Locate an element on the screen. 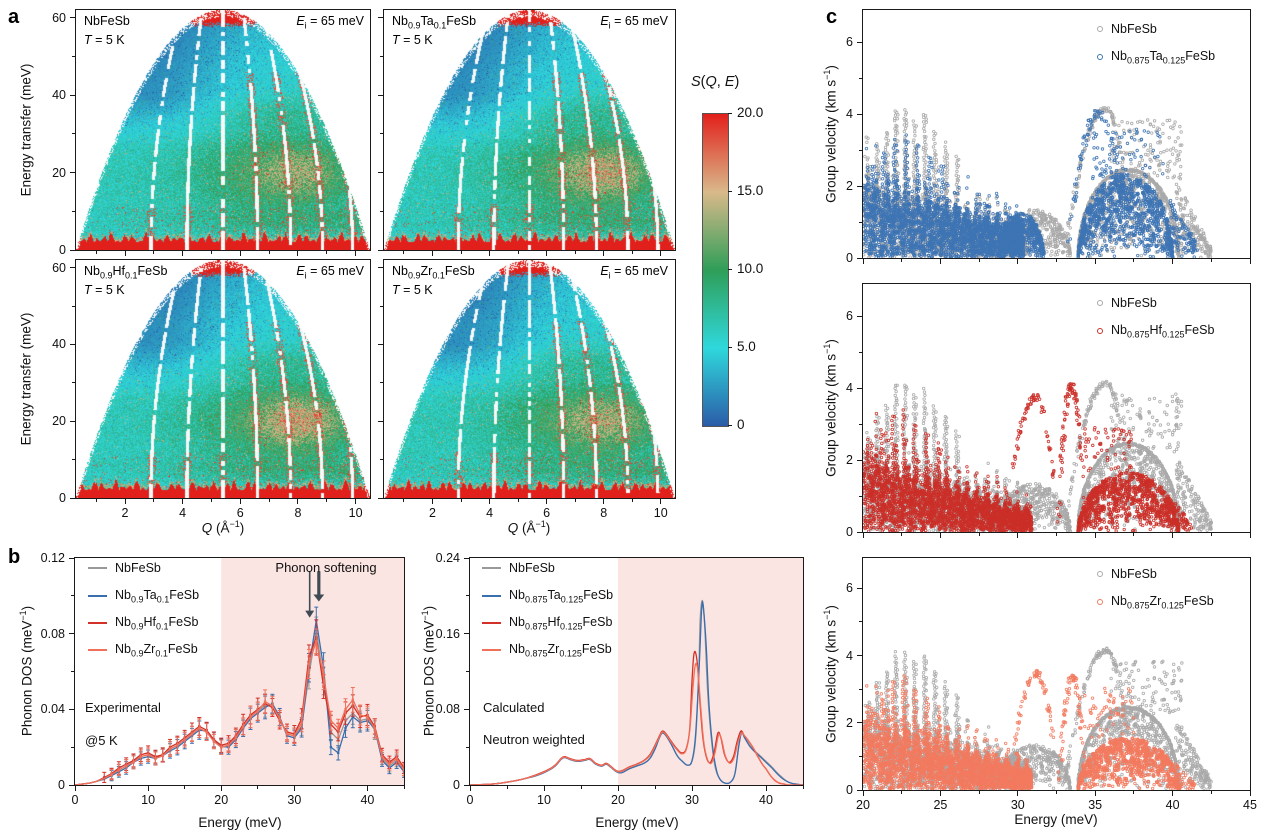  heatmap-title-nbfesb: NbFeSb is located at coordinates (107, 21).